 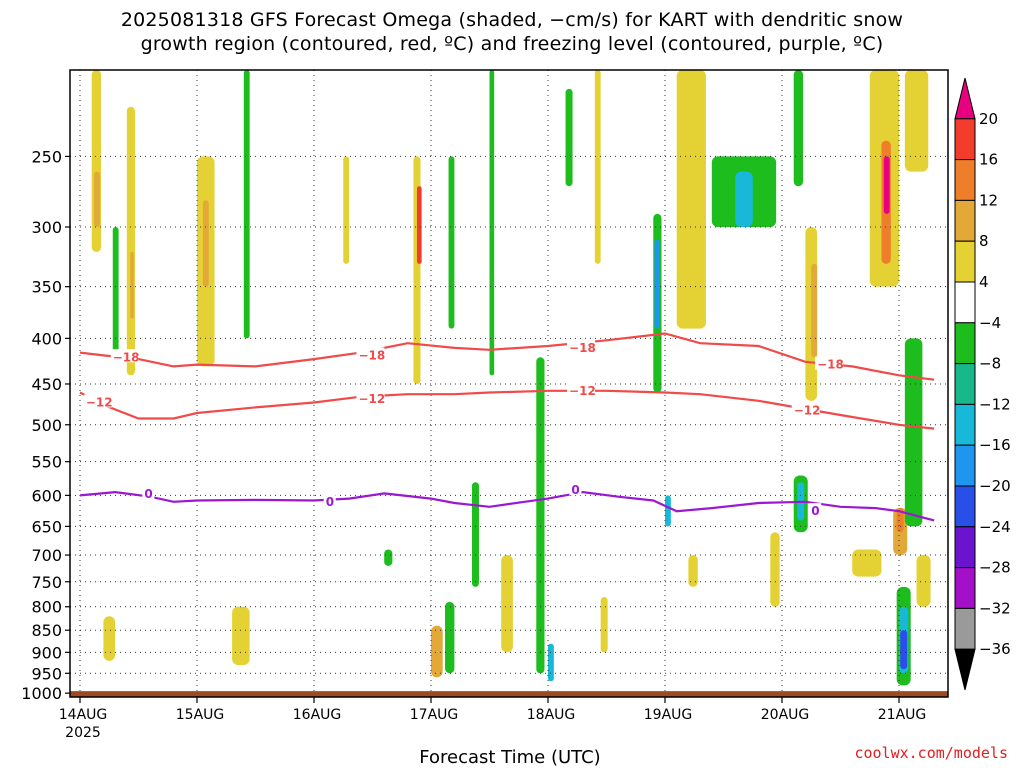 I want to click on y-tick-label: 1000, so click(x=41, y=693).